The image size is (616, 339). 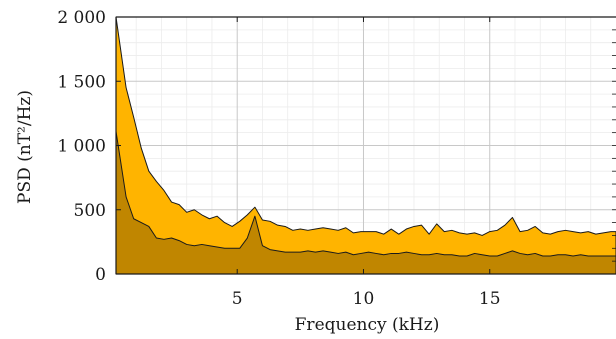 I want to click on y-axis-label: PSD (nT²/Hz), so click(x=25, y=147).